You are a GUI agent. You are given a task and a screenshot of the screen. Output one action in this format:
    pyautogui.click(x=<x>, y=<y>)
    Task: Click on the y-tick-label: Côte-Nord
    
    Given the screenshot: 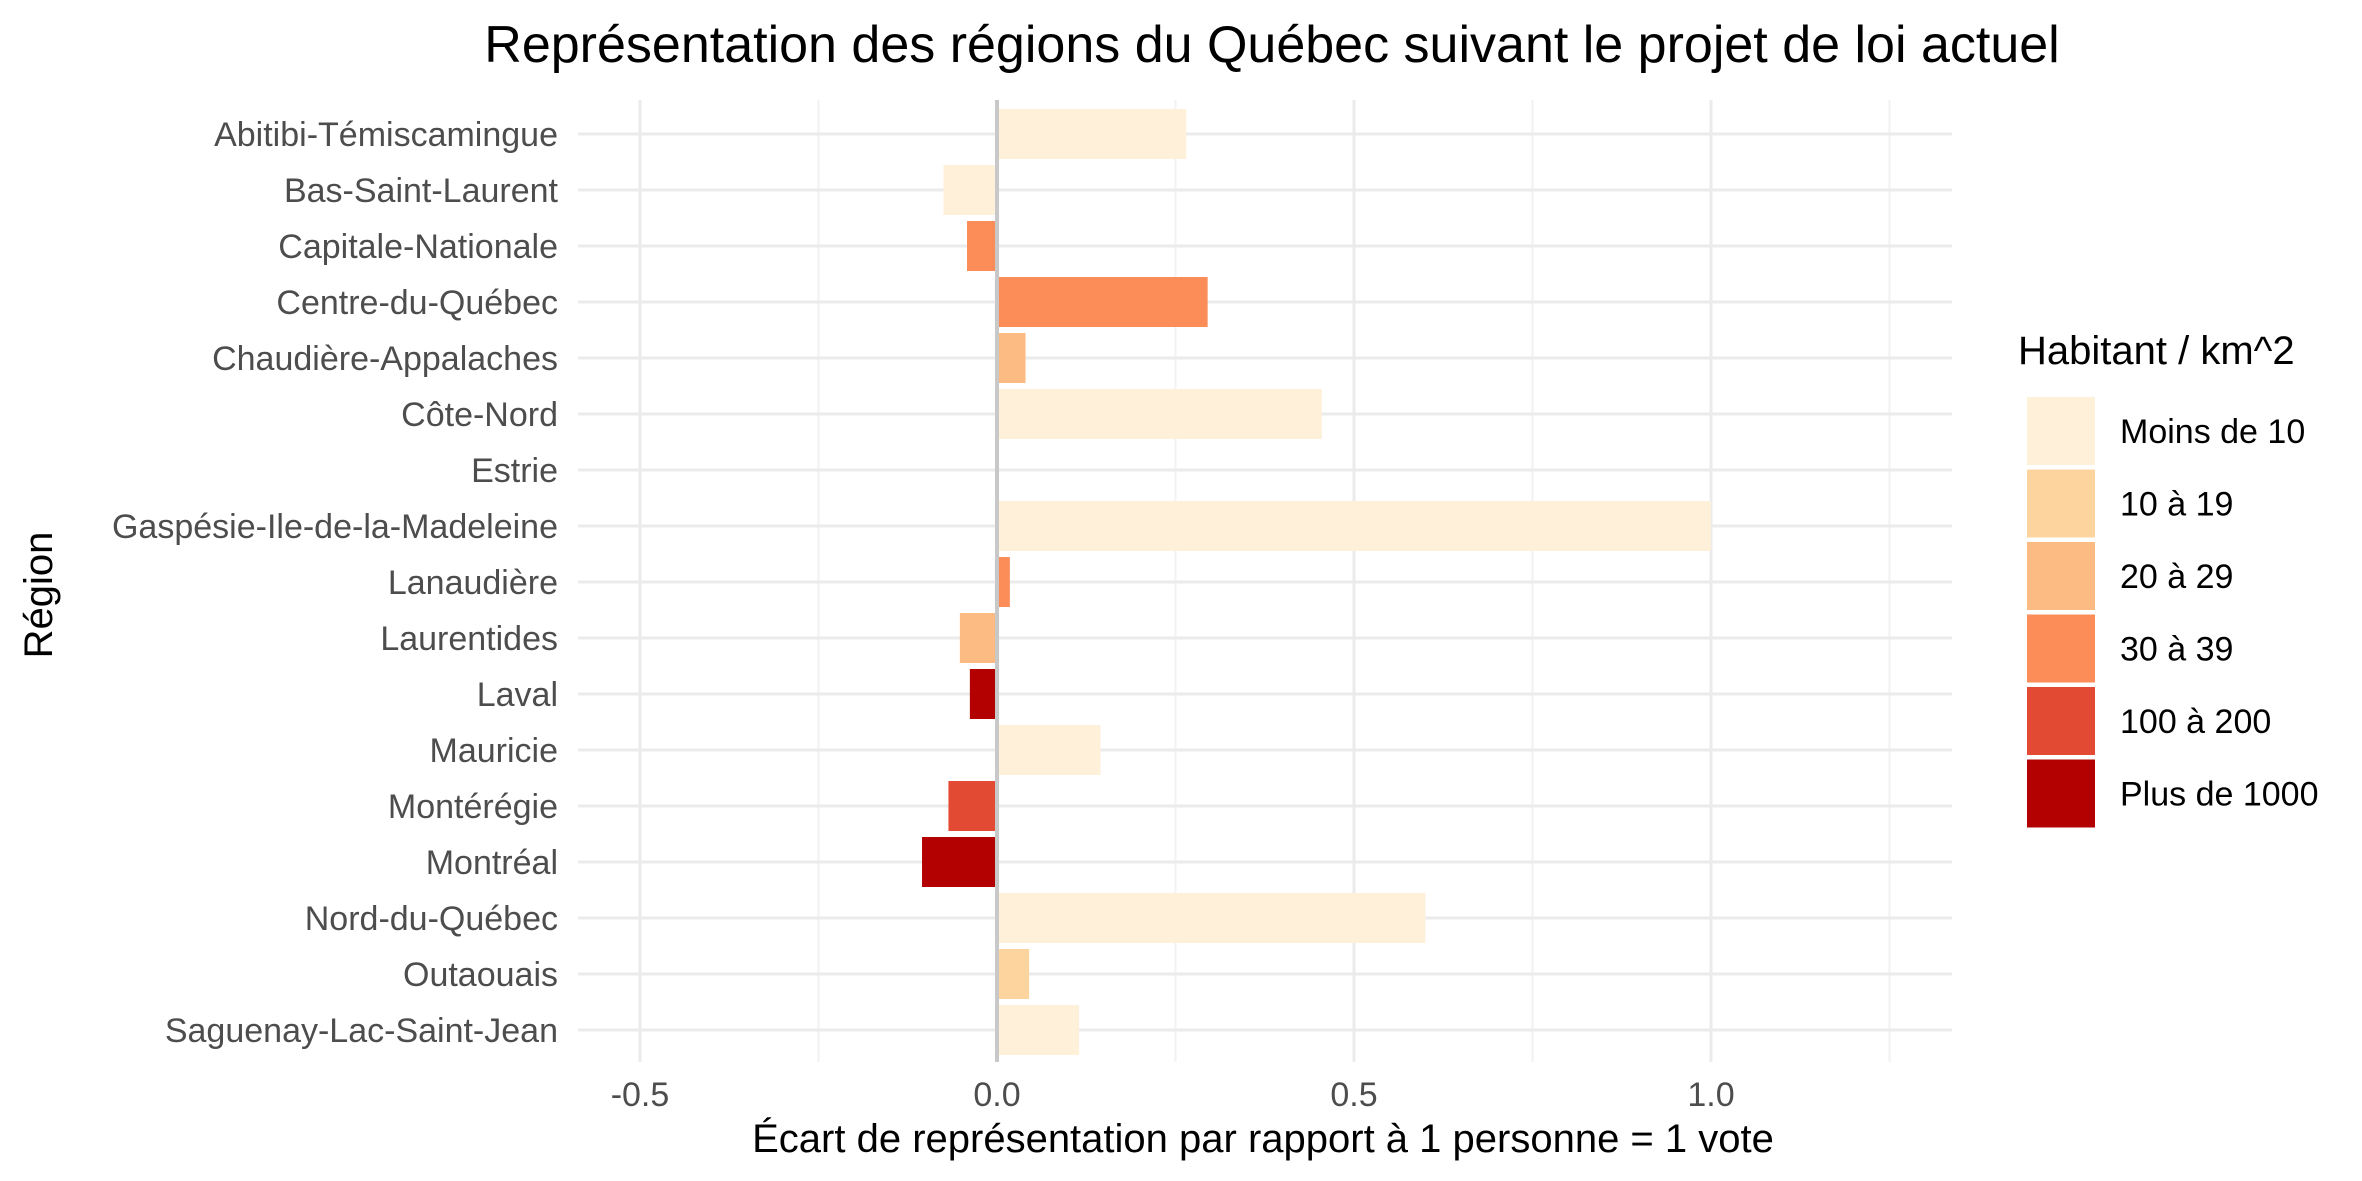 What is the action you would take?
    pyautogui.click(x=479, y=415)
    